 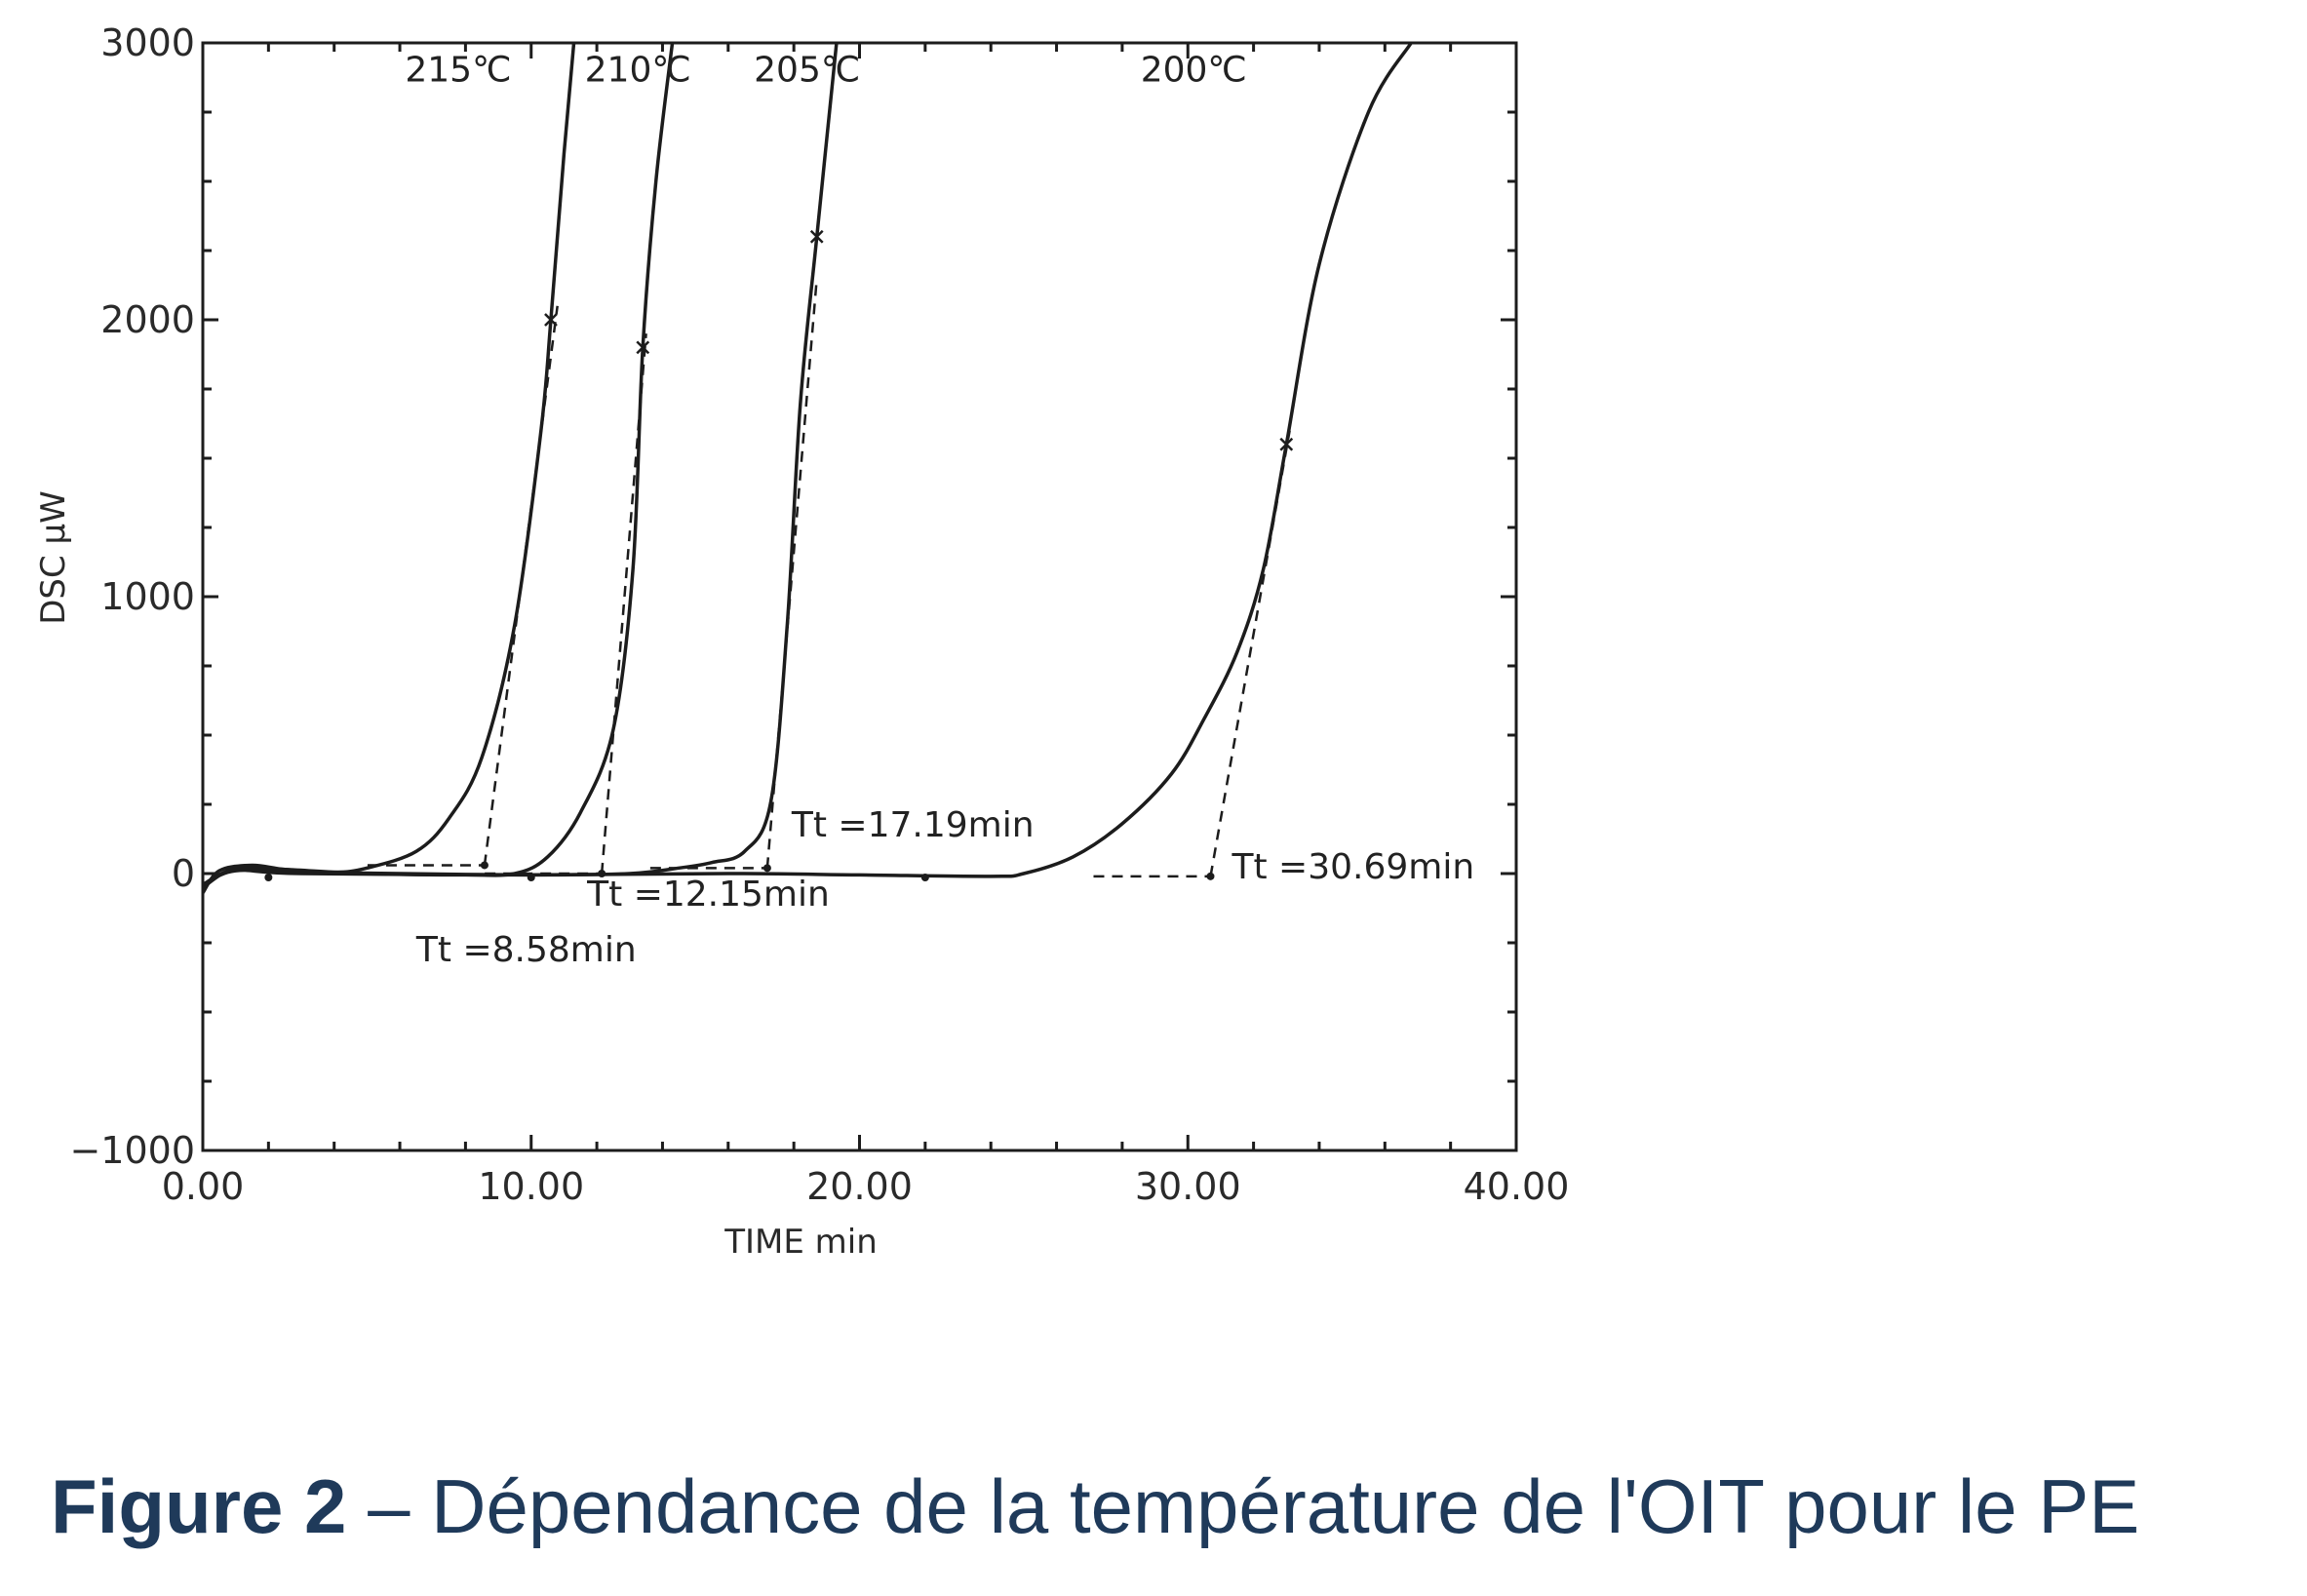 I want to click on onset-label: Tt =30.69min, so click(x=1352, y=867).